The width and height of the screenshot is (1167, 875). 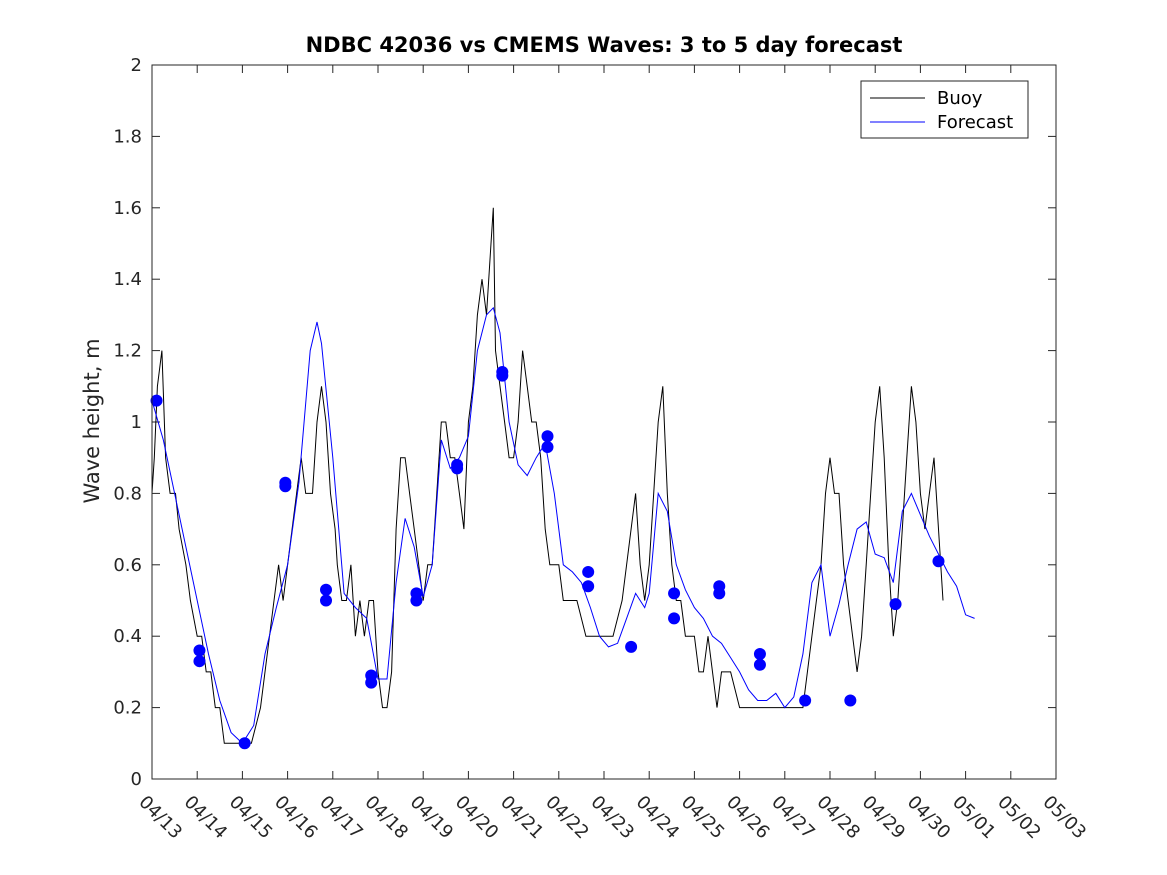 I want to click on y-tick-label: 1.8, so click(x=127, y=136).